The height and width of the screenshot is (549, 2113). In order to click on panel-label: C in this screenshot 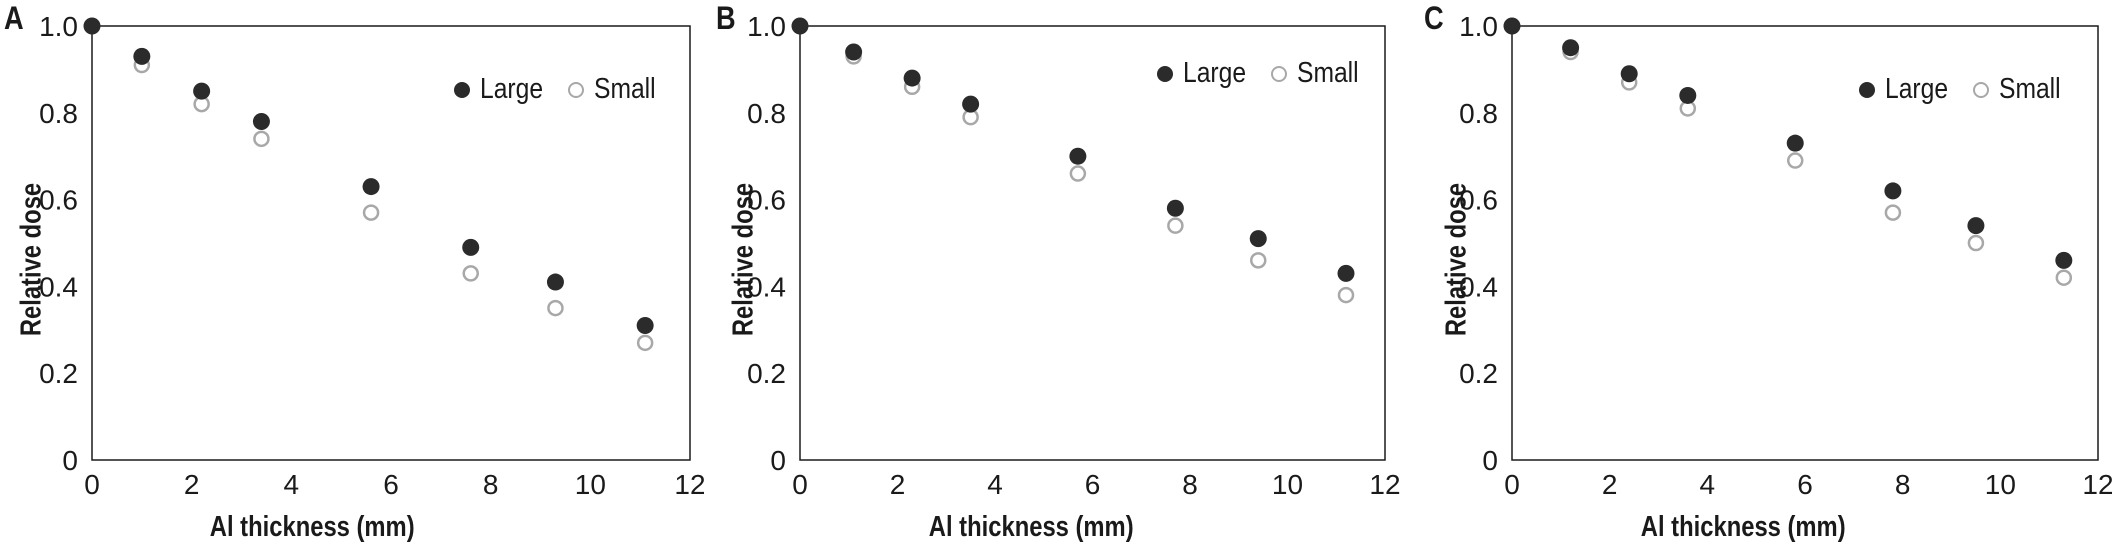, I will do `click(1434, 18)`.